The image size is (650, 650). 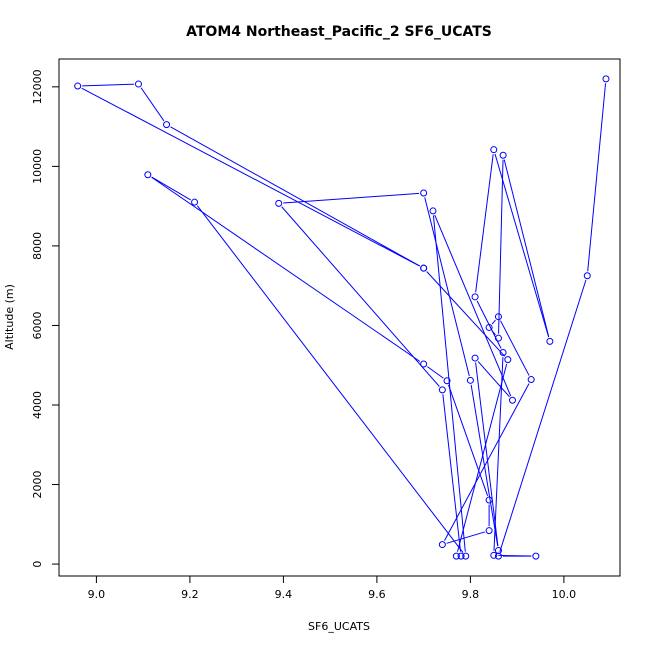 I want to click on x-tick-label: 9.8, so click(x=471, y=594).